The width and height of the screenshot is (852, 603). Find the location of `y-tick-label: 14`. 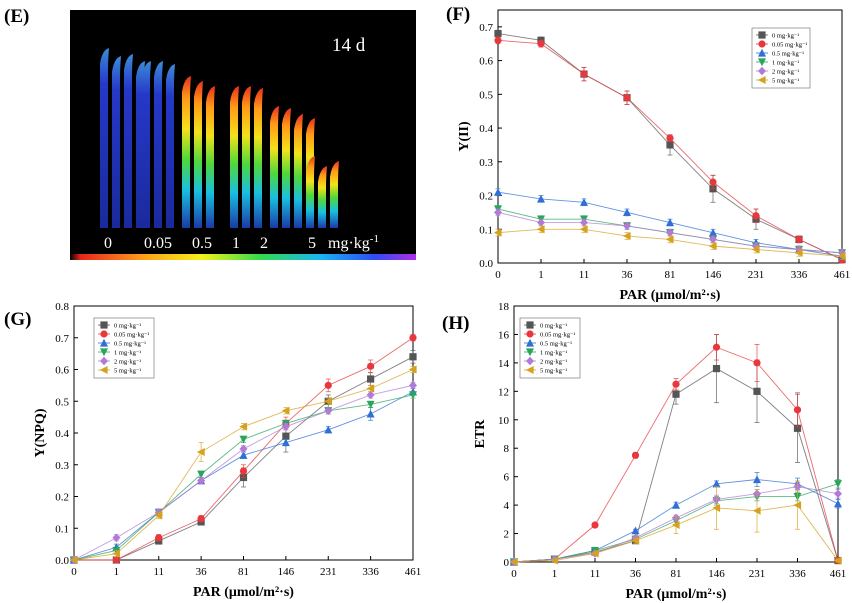

y-tick-label: 14 is located at coordinates (504, 364).